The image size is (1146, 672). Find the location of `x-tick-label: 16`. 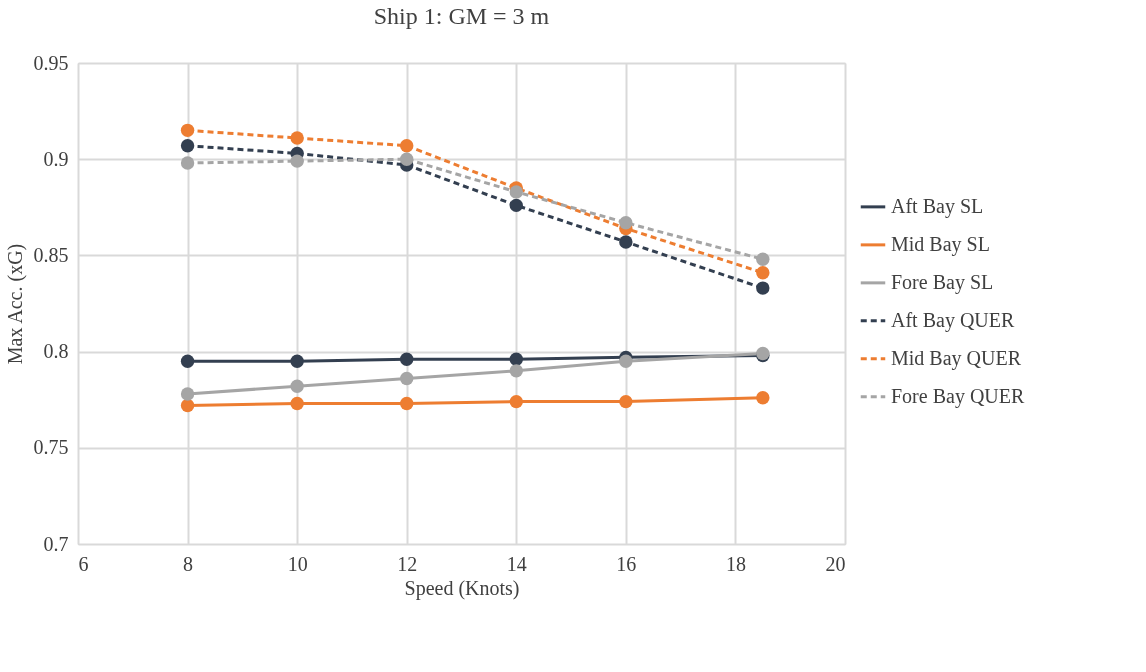

x-tick-label: 16 is located at coordinates (626, 563).